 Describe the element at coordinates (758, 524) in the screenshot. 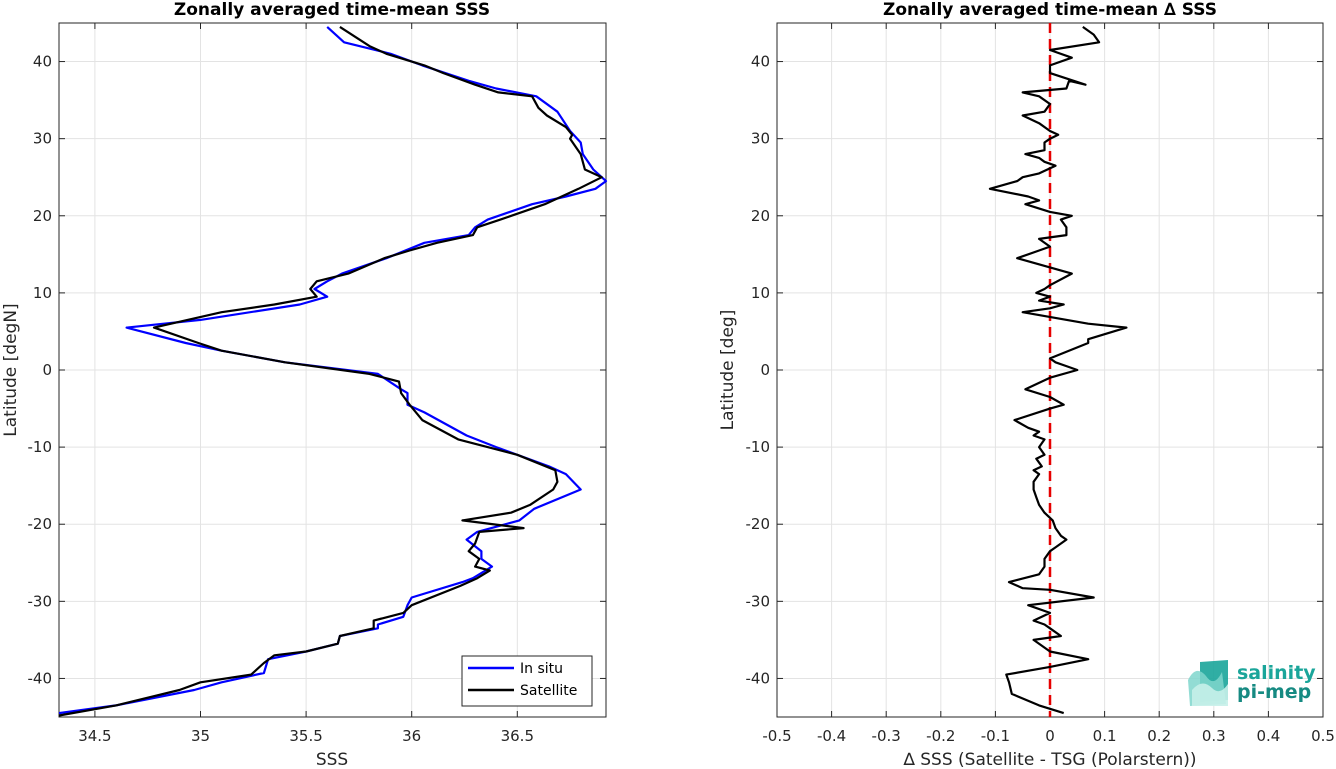

I see `right-y-tick-label: -20` at that location.